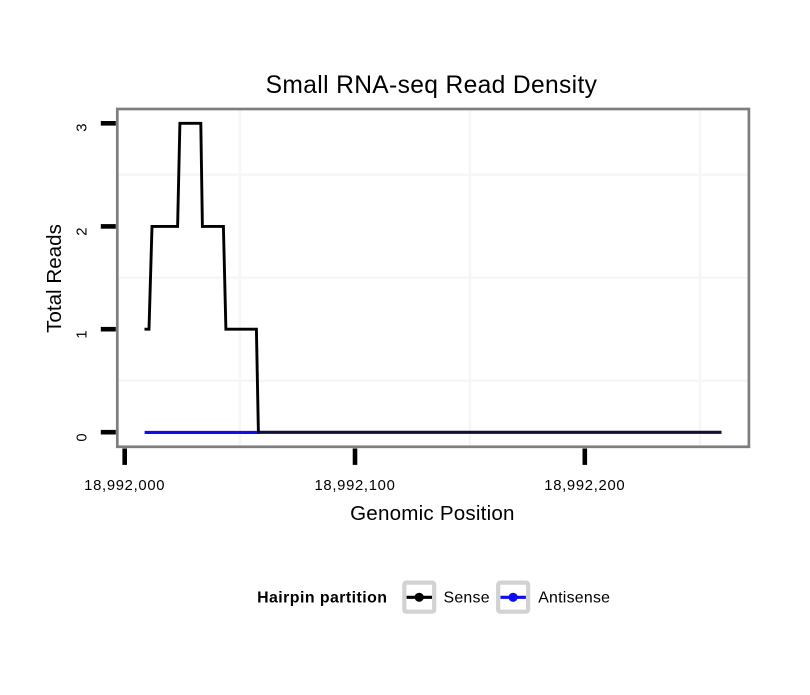 Image resolution: width=810 pixels, height=695 pixels. Describe the element at coordinates (83, 334) in the screenshot. I see `svg-text: 1` at that location.